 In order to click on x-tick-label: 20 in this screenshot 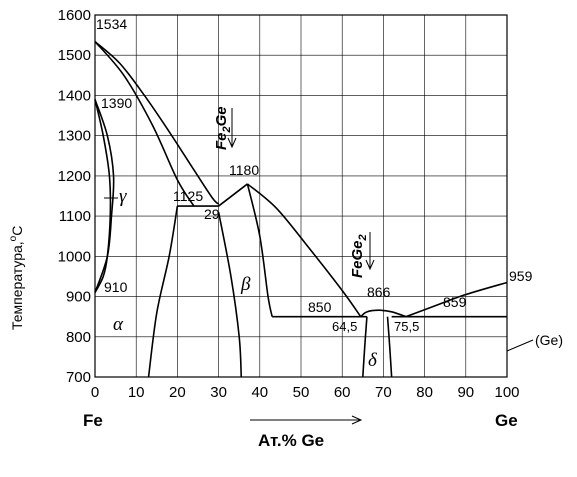, I will do `click(177, 392)`.